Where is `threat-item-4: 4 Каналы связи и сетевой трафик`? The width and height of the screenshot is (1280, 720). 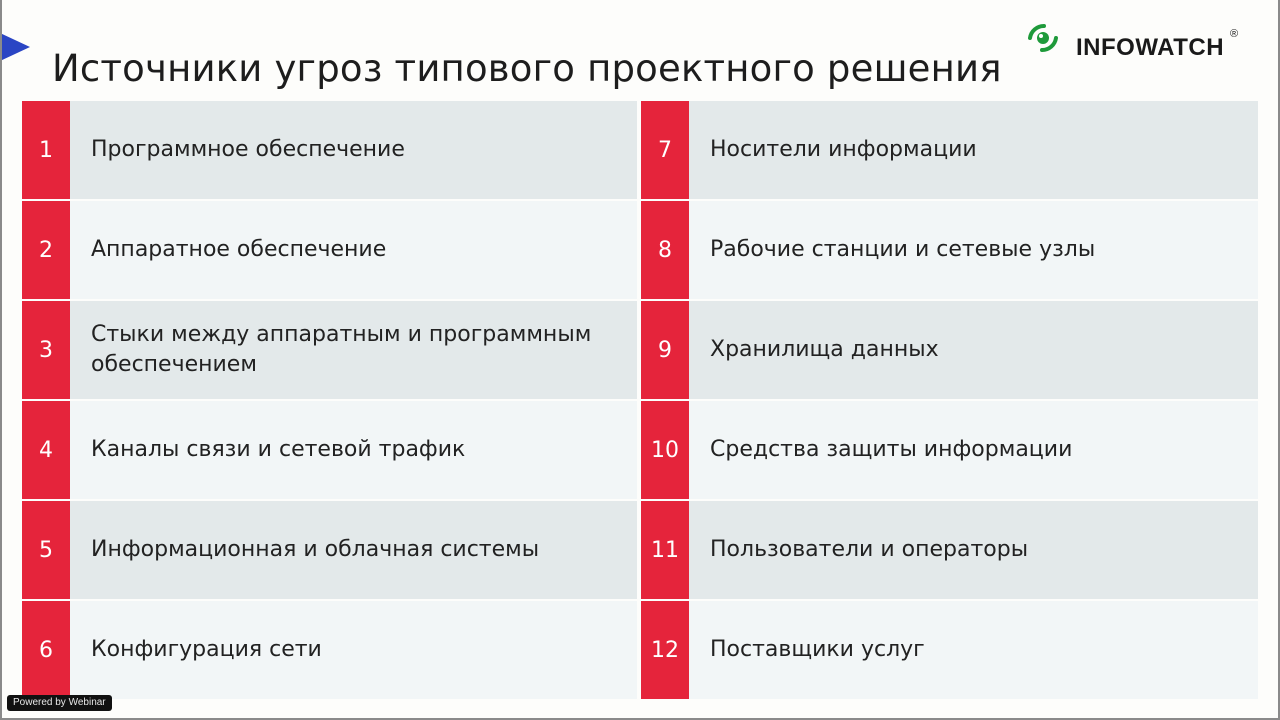 threat-item-4: 4 Каналы связи и сетевой трафик is located at coordinates (329, 450).